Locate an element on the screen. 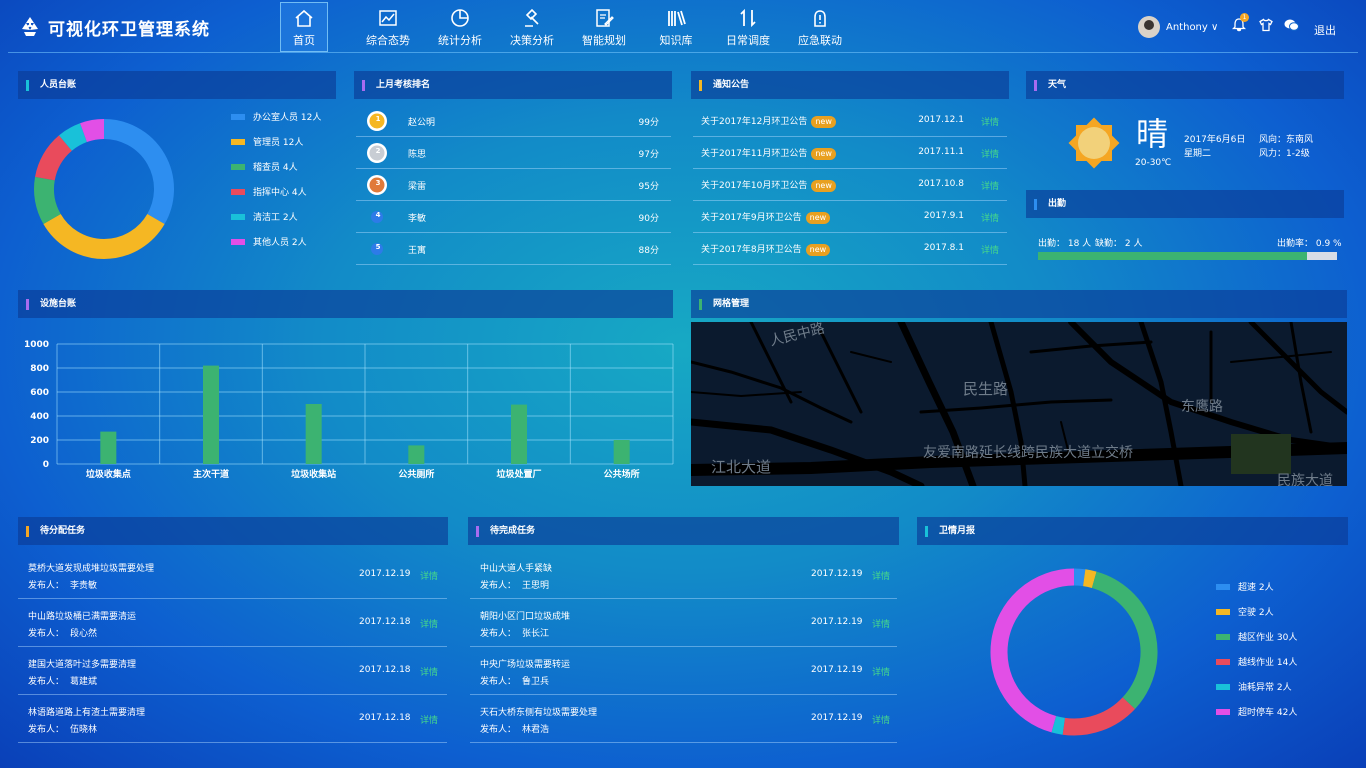 The image size is (1366, 768). x-tick-label: 公共场所 is located at coordinates (622, 474).